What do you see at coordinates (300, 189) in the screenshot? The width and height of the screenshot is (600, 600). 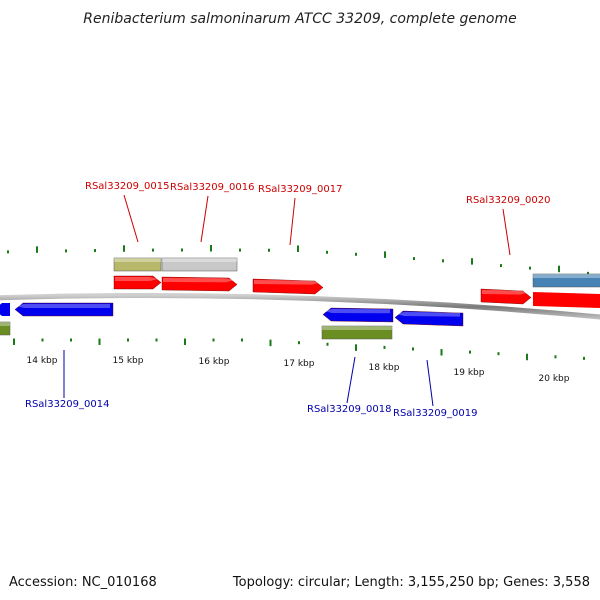 I see `gene-label-g-17: RSal33209_0017` at bounding box center [300, 189].